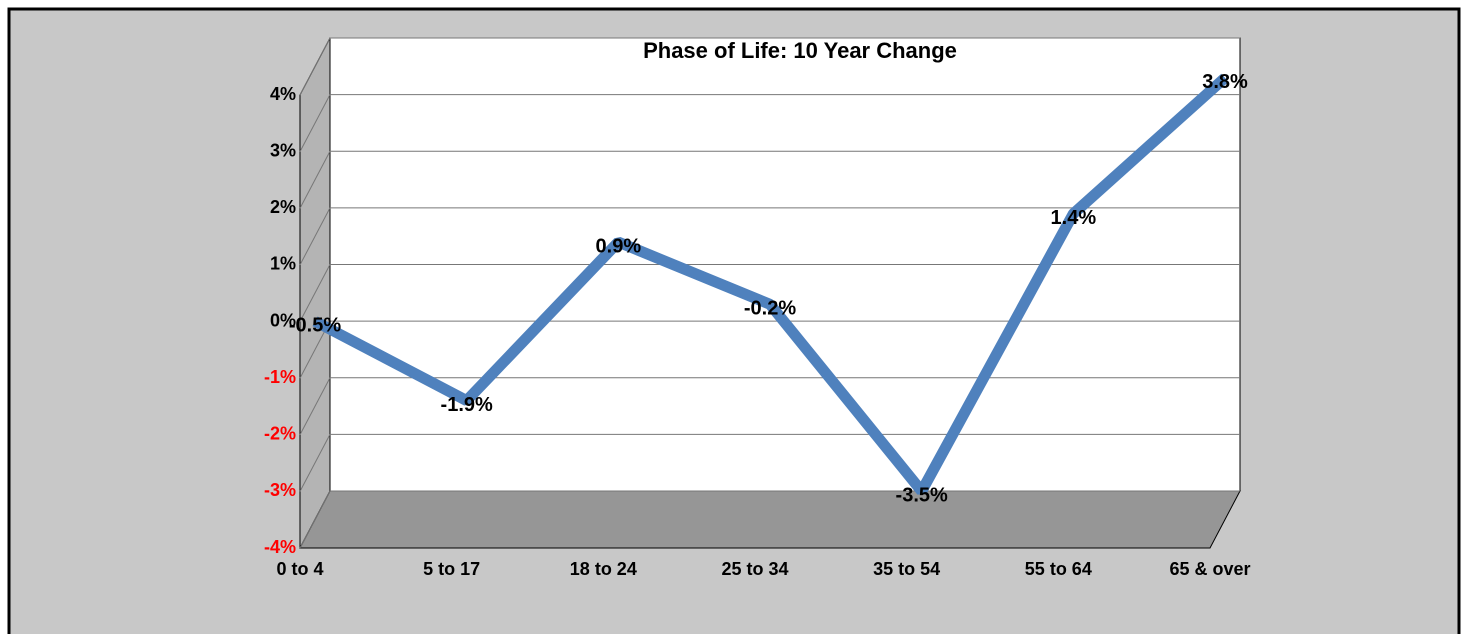 This screenshot has height=634, width=1468. What do you see at coordinates (283, 264) in the screenshot?
I see `y-tick-label: 1%` at bounding box center [283, 264].